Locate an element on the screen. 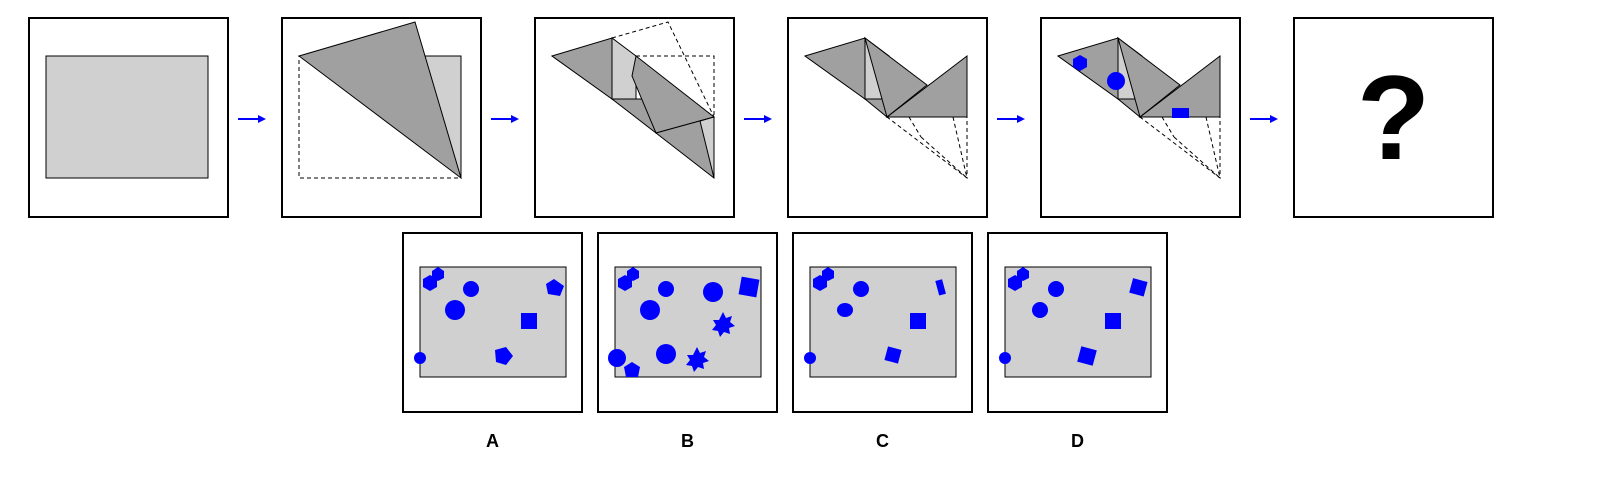  step-4-panel is located at coordinates (887, 117).